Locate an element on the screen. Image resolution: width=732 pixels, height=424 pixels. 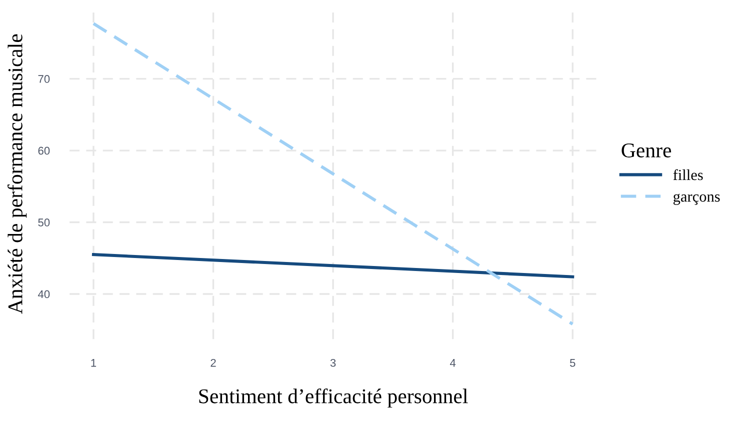
x-axis-title: Sentiment d’efficacité personnel is located at coordinates (333, 398).